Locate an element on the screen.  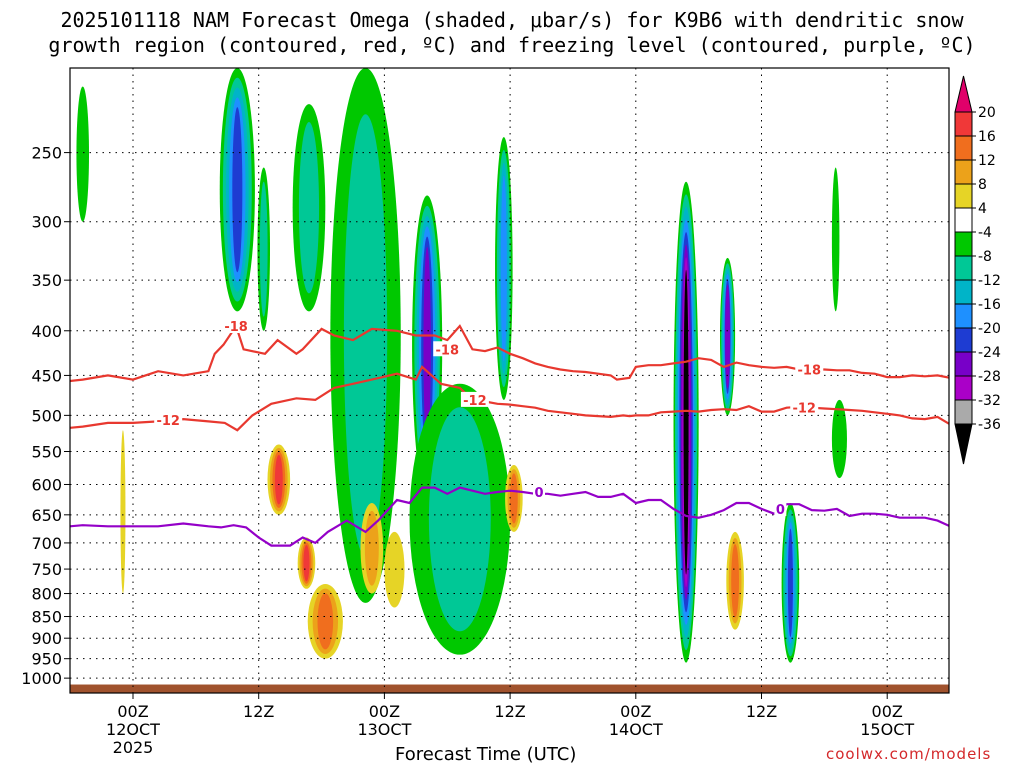
x-tick-date-40: 14OCT is located at coordinates (636, 729).